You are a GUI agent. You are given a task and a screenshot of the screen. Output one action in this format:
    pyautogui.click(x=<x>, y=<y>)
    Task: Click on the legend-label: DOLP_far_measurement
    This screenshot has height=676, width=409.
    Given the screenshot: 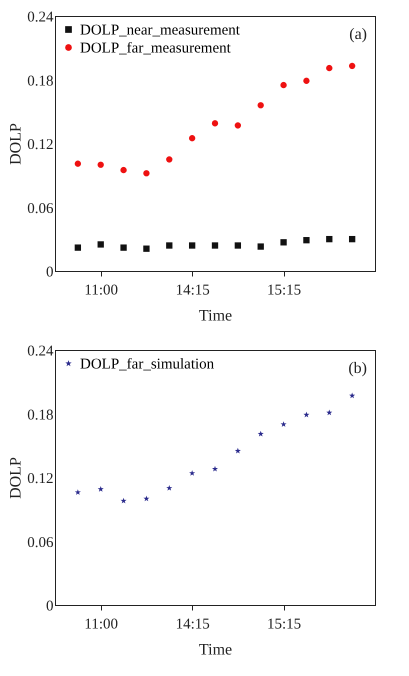 What is the action you would take?
    pyautogui.click(x=156, y=48)
    